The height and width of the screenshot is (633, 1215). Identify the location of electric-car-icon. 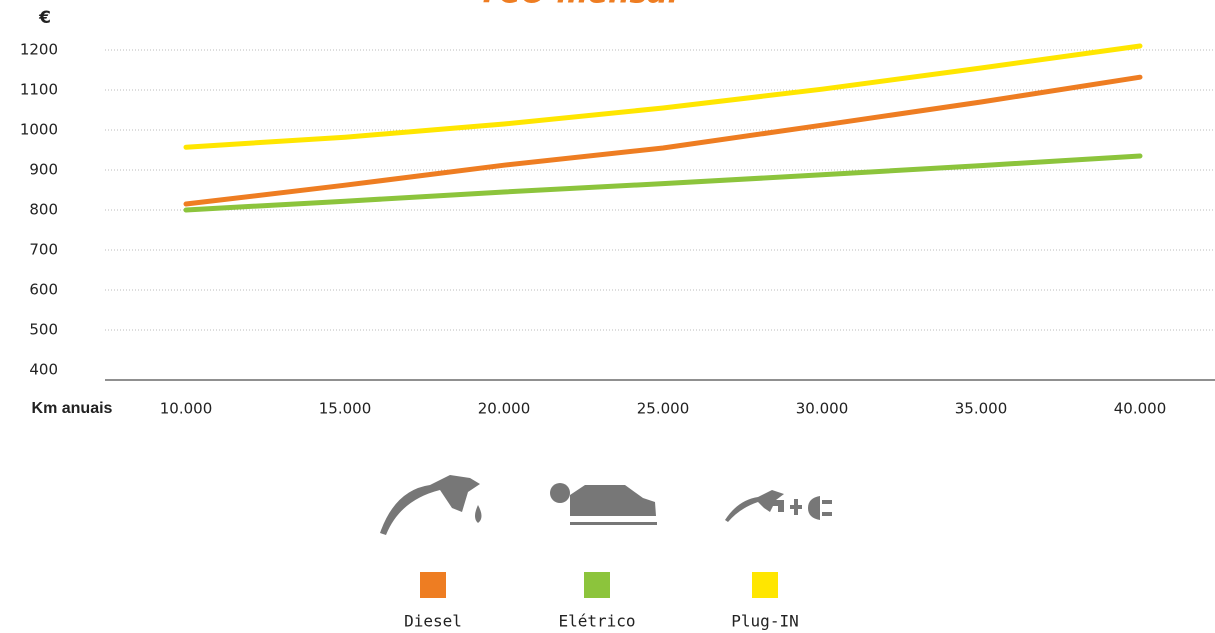
(613, 505).